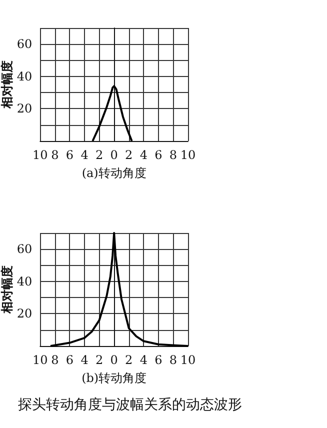 This screenshot has width=327, height=428. Describe the element at coordinates (114, 173) in the screenshot. I see `x-axis-title: (a)转动角度` at that location.